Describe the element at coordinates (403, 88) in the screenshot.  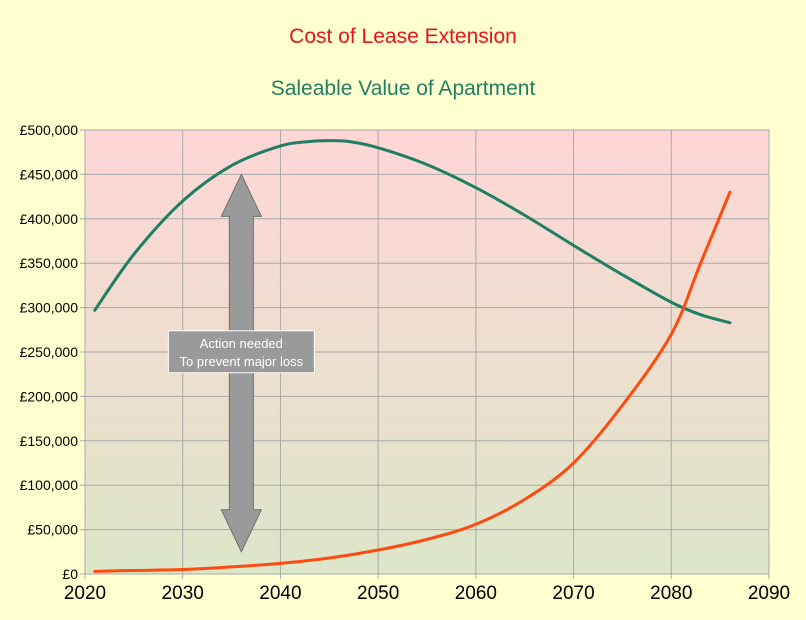
I see `chart-subtitle: Saleable Value of Apartment` at that location.